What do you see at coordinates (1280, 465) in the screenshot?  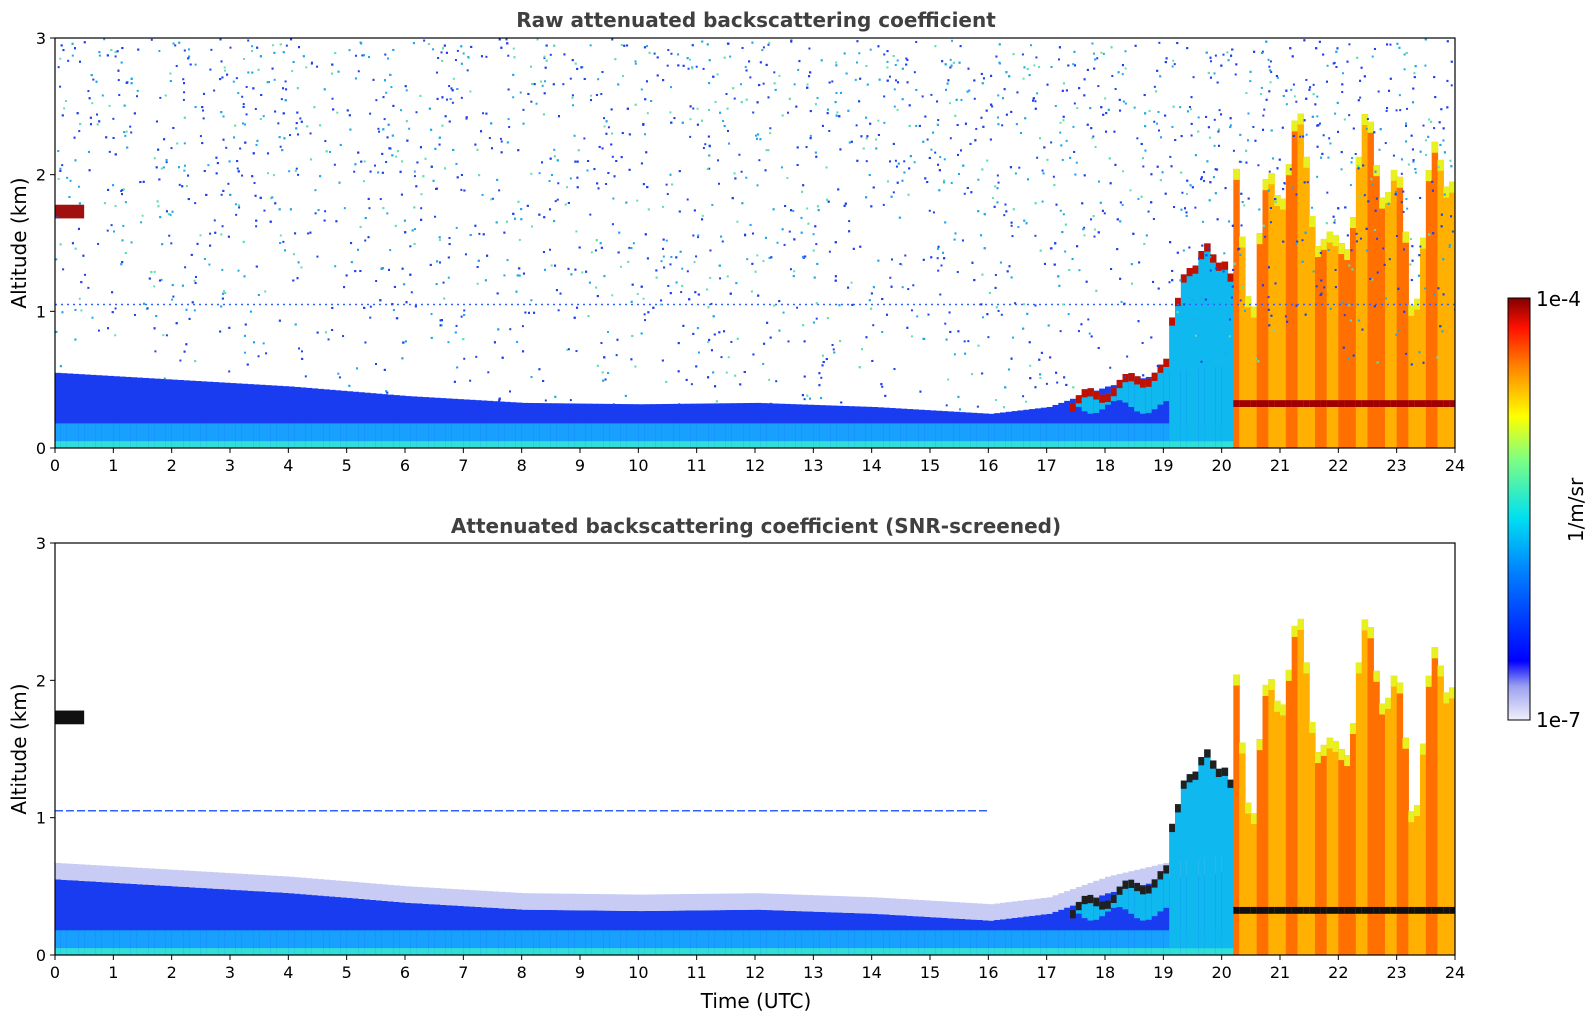 I see `x-tick-label: 21` at bounding box center [1280, 465].